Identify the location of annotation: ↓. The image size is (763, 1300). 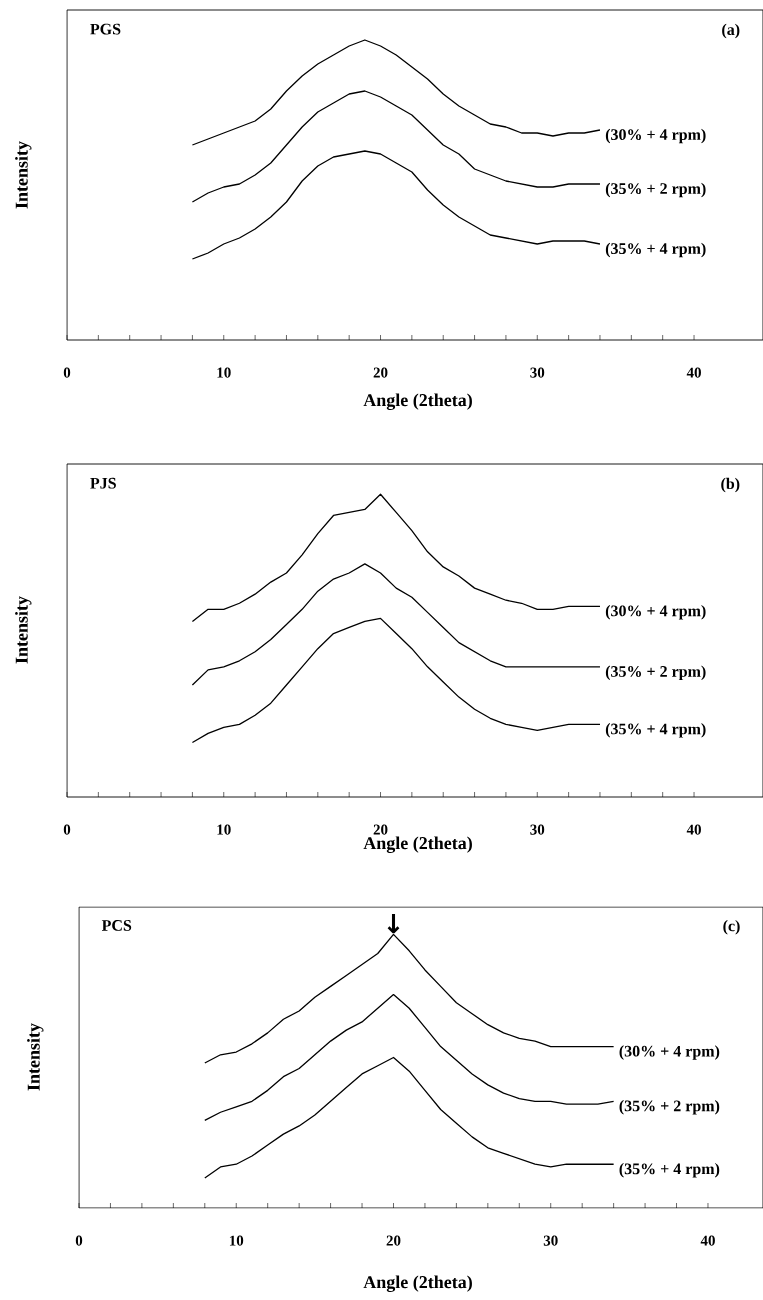
(393, 924).